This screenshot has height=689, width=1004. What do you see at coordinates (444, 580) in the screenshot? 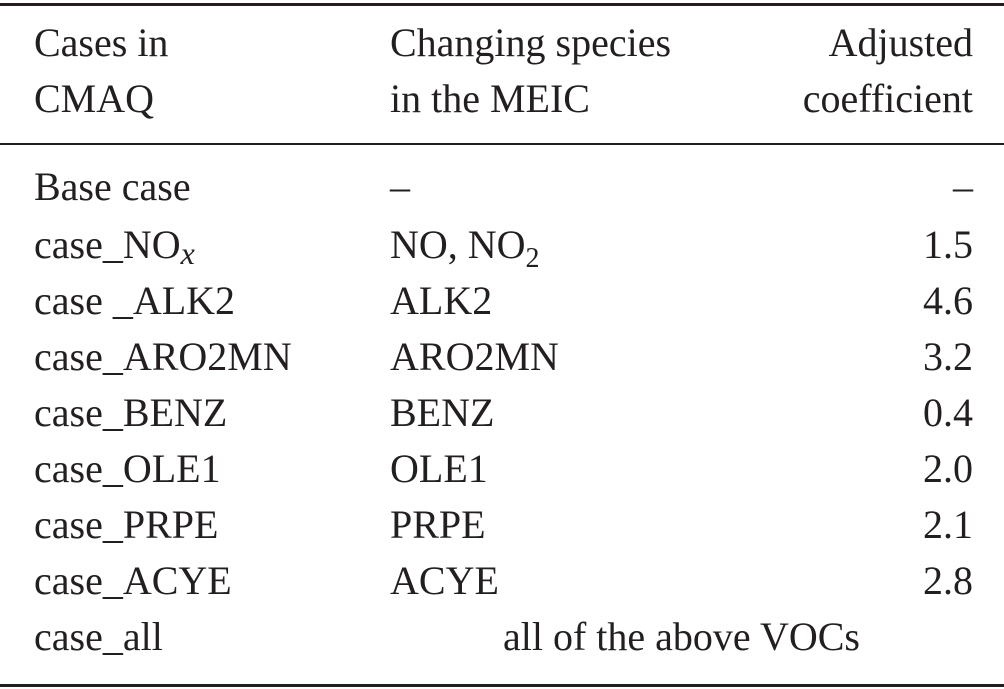
I see `row-7-species: ACYE` at bounding box center [444, 580].